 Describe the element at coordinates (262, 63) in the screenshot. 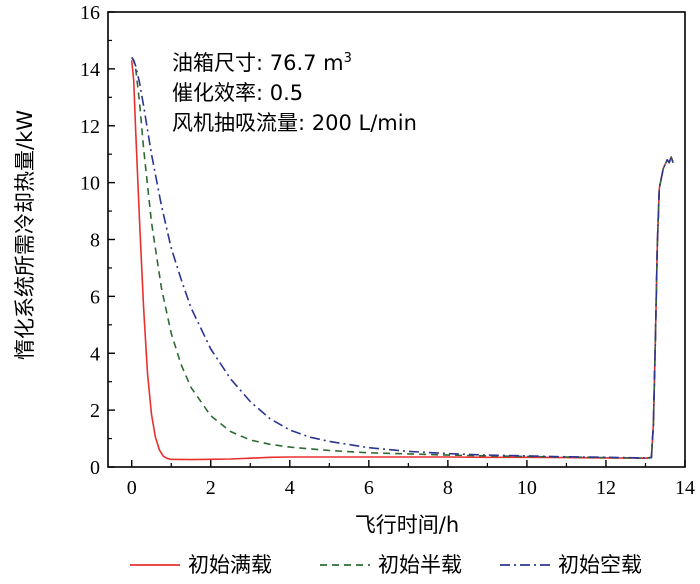

I see `annotation-line-1: 油箱尺寸: 76.7 m3` at that location.